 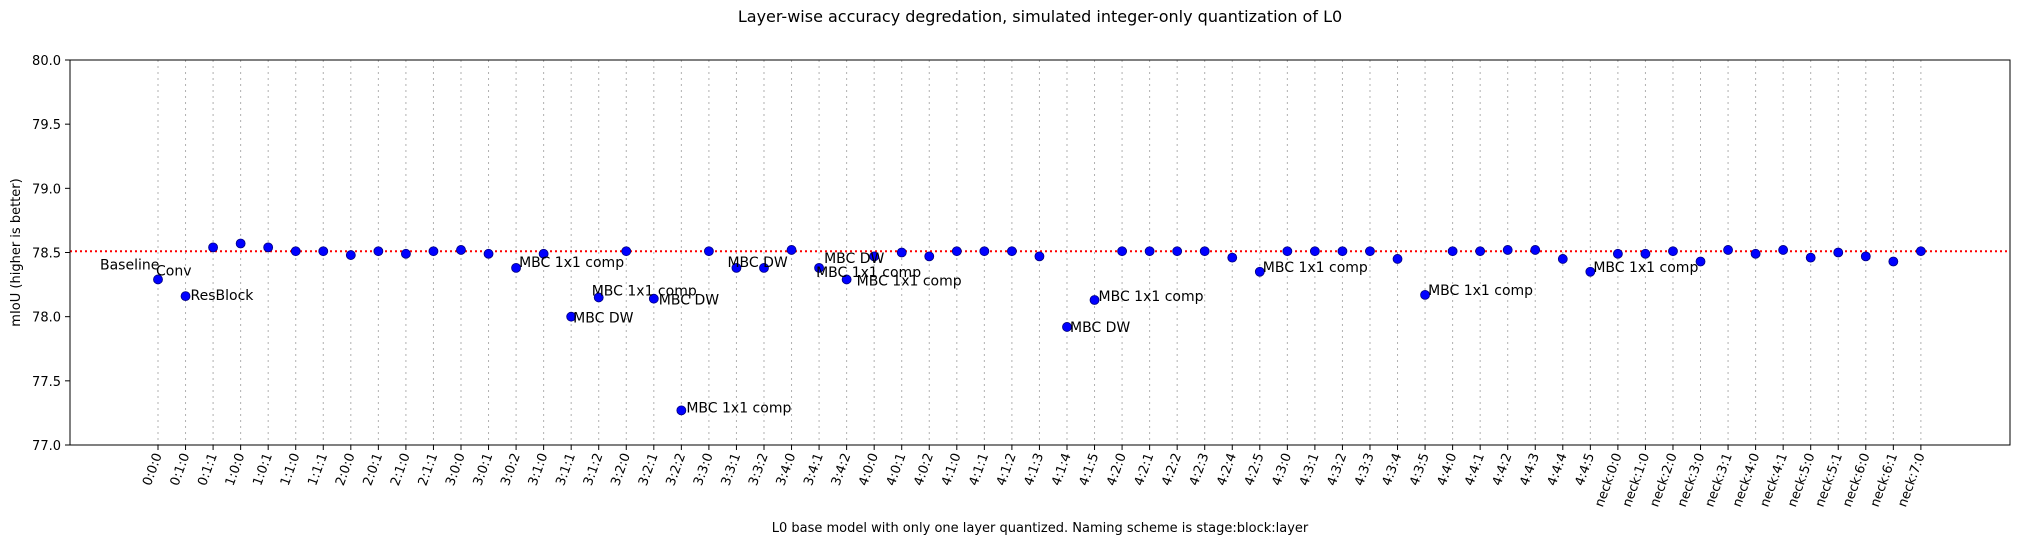 I want to click on x-tick-label: 3:0:2, so click(x=511, y=469).